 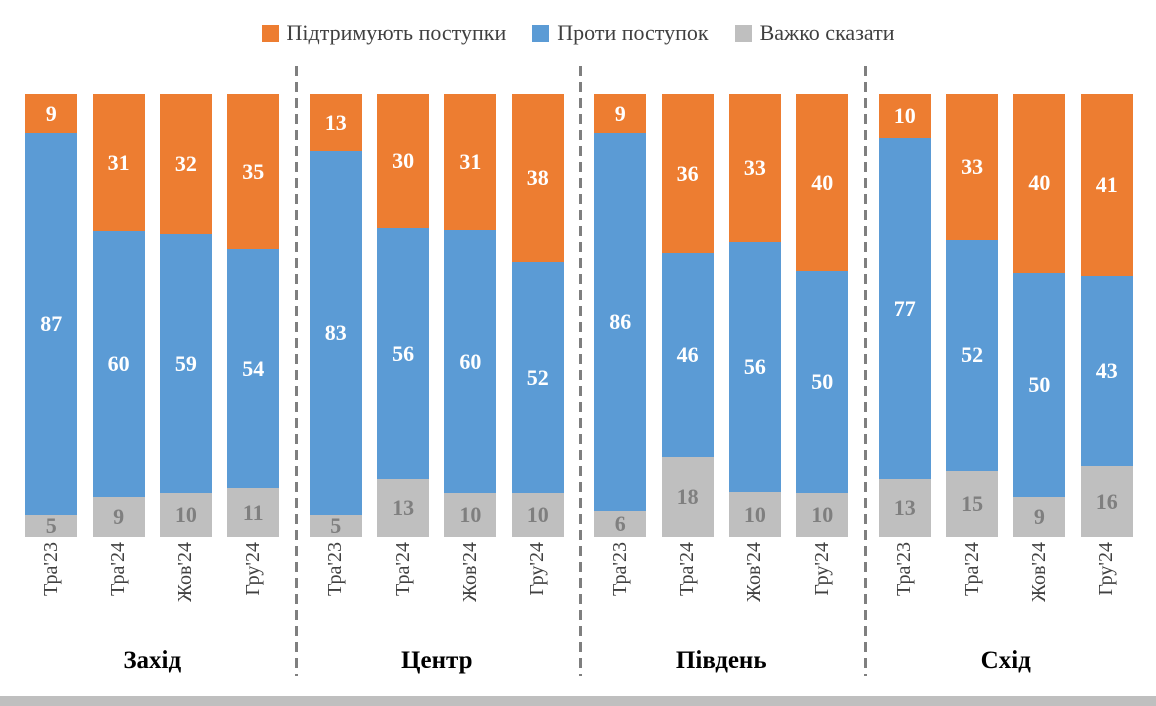 I want to click on stacked-bar: 9 86 6, so click(x=620, y=315).